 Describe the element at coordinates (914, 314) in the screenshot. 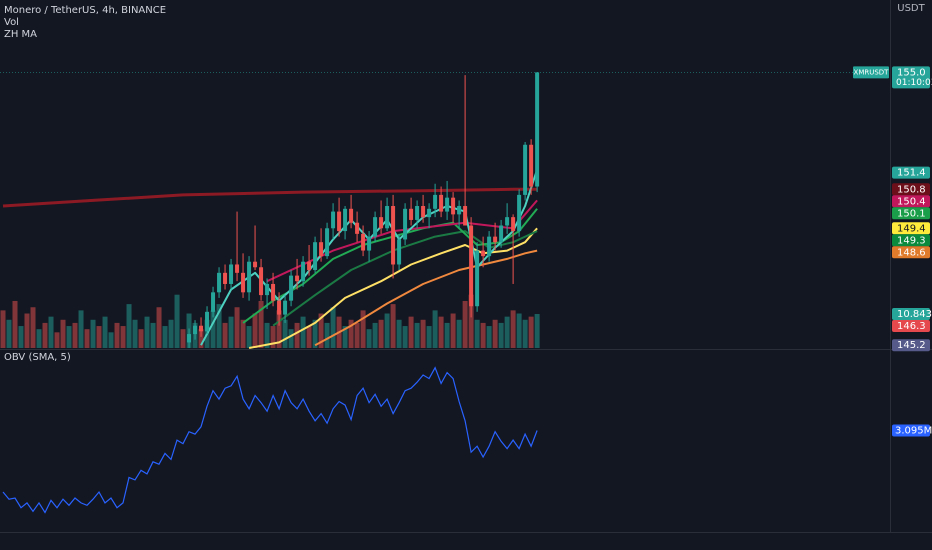

I see `axis-badge-label: 10.843K` at that location.